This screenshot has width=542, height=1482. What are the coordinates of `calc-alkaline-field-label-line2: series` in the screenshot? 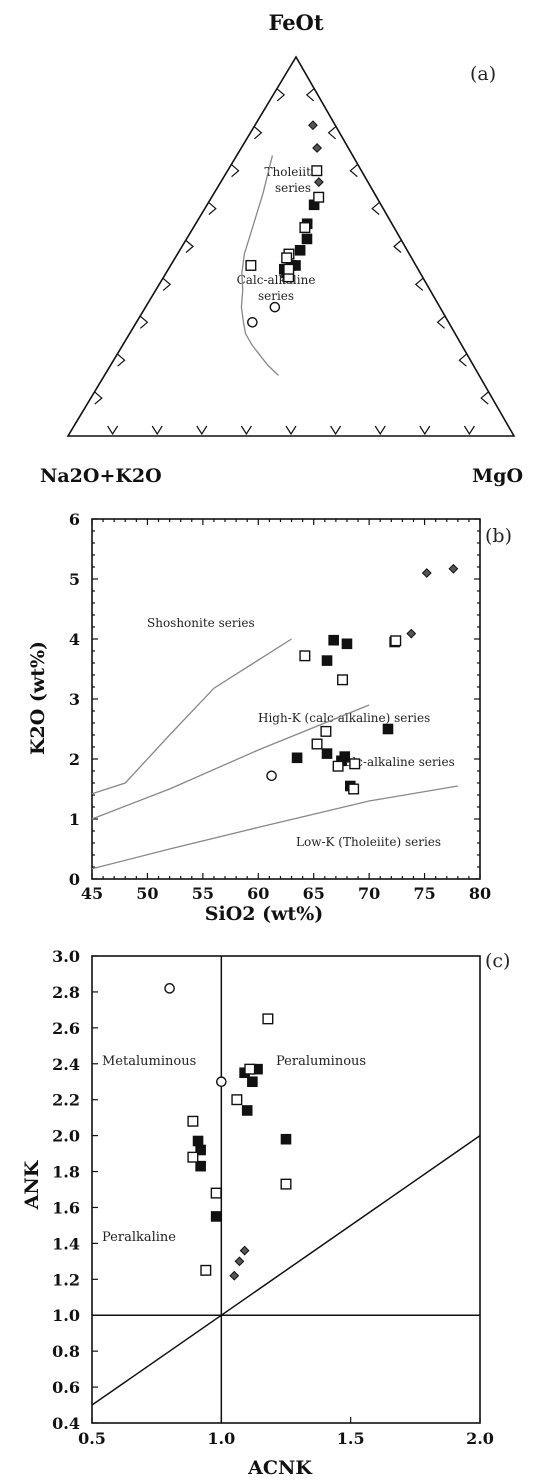 It's located at (276, 296).